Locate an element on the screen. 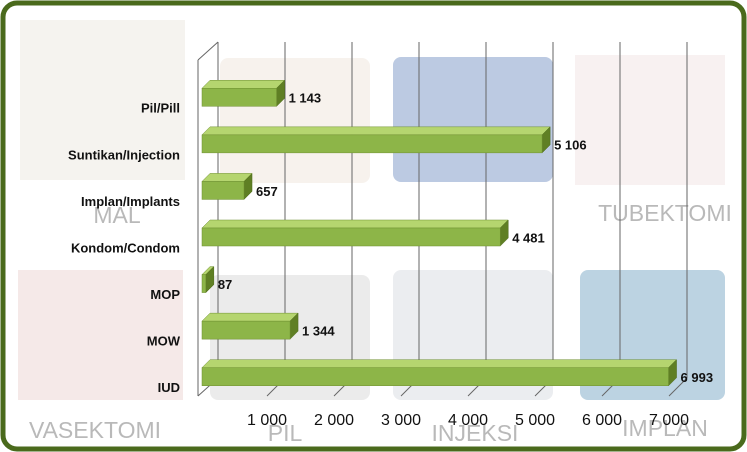 The image size is (747, 452). x-tick-label: 2 000 is located at coordinates (334, 420).